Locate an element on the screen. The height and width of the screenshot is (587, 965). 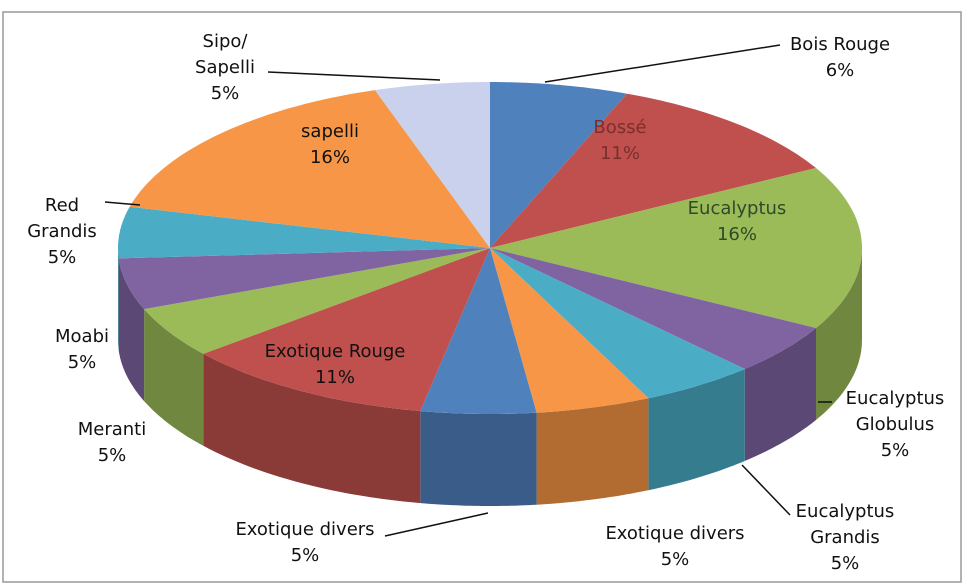
category-label: Sipo/ Sapelli is located at coordinates (225, 54).